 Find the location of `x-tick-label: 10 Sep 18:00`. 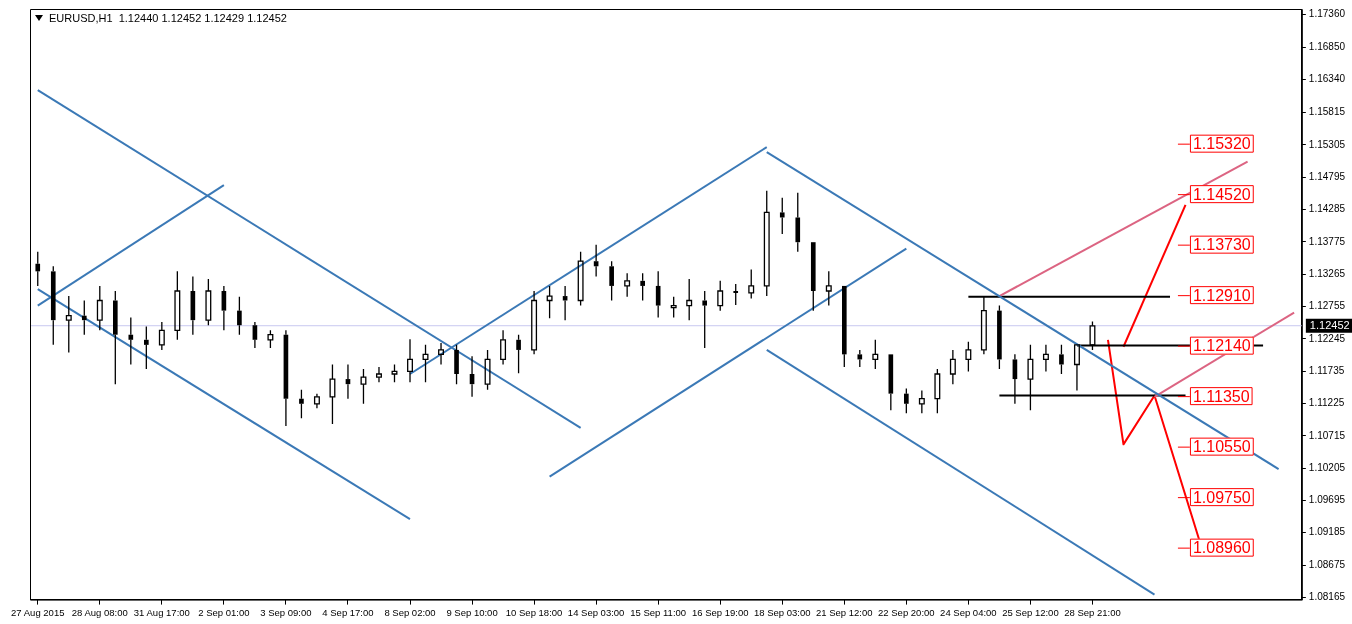

x-tick-label: 10 Sep 18:00 is located at coordinates (534, 612).